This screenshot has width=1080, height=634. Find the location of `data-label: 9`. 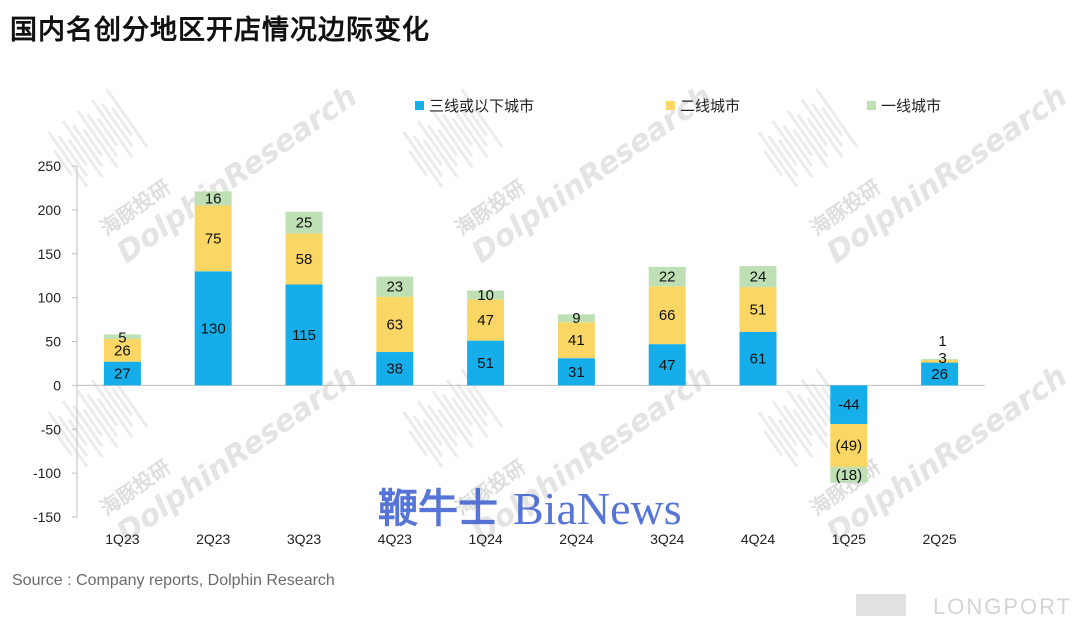

data-label: 9 is located at coordinates (576, 318).